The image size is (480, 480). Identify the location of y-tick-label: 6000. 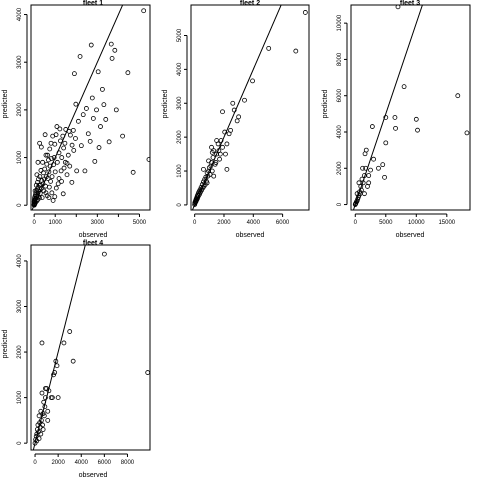
(340, 95).